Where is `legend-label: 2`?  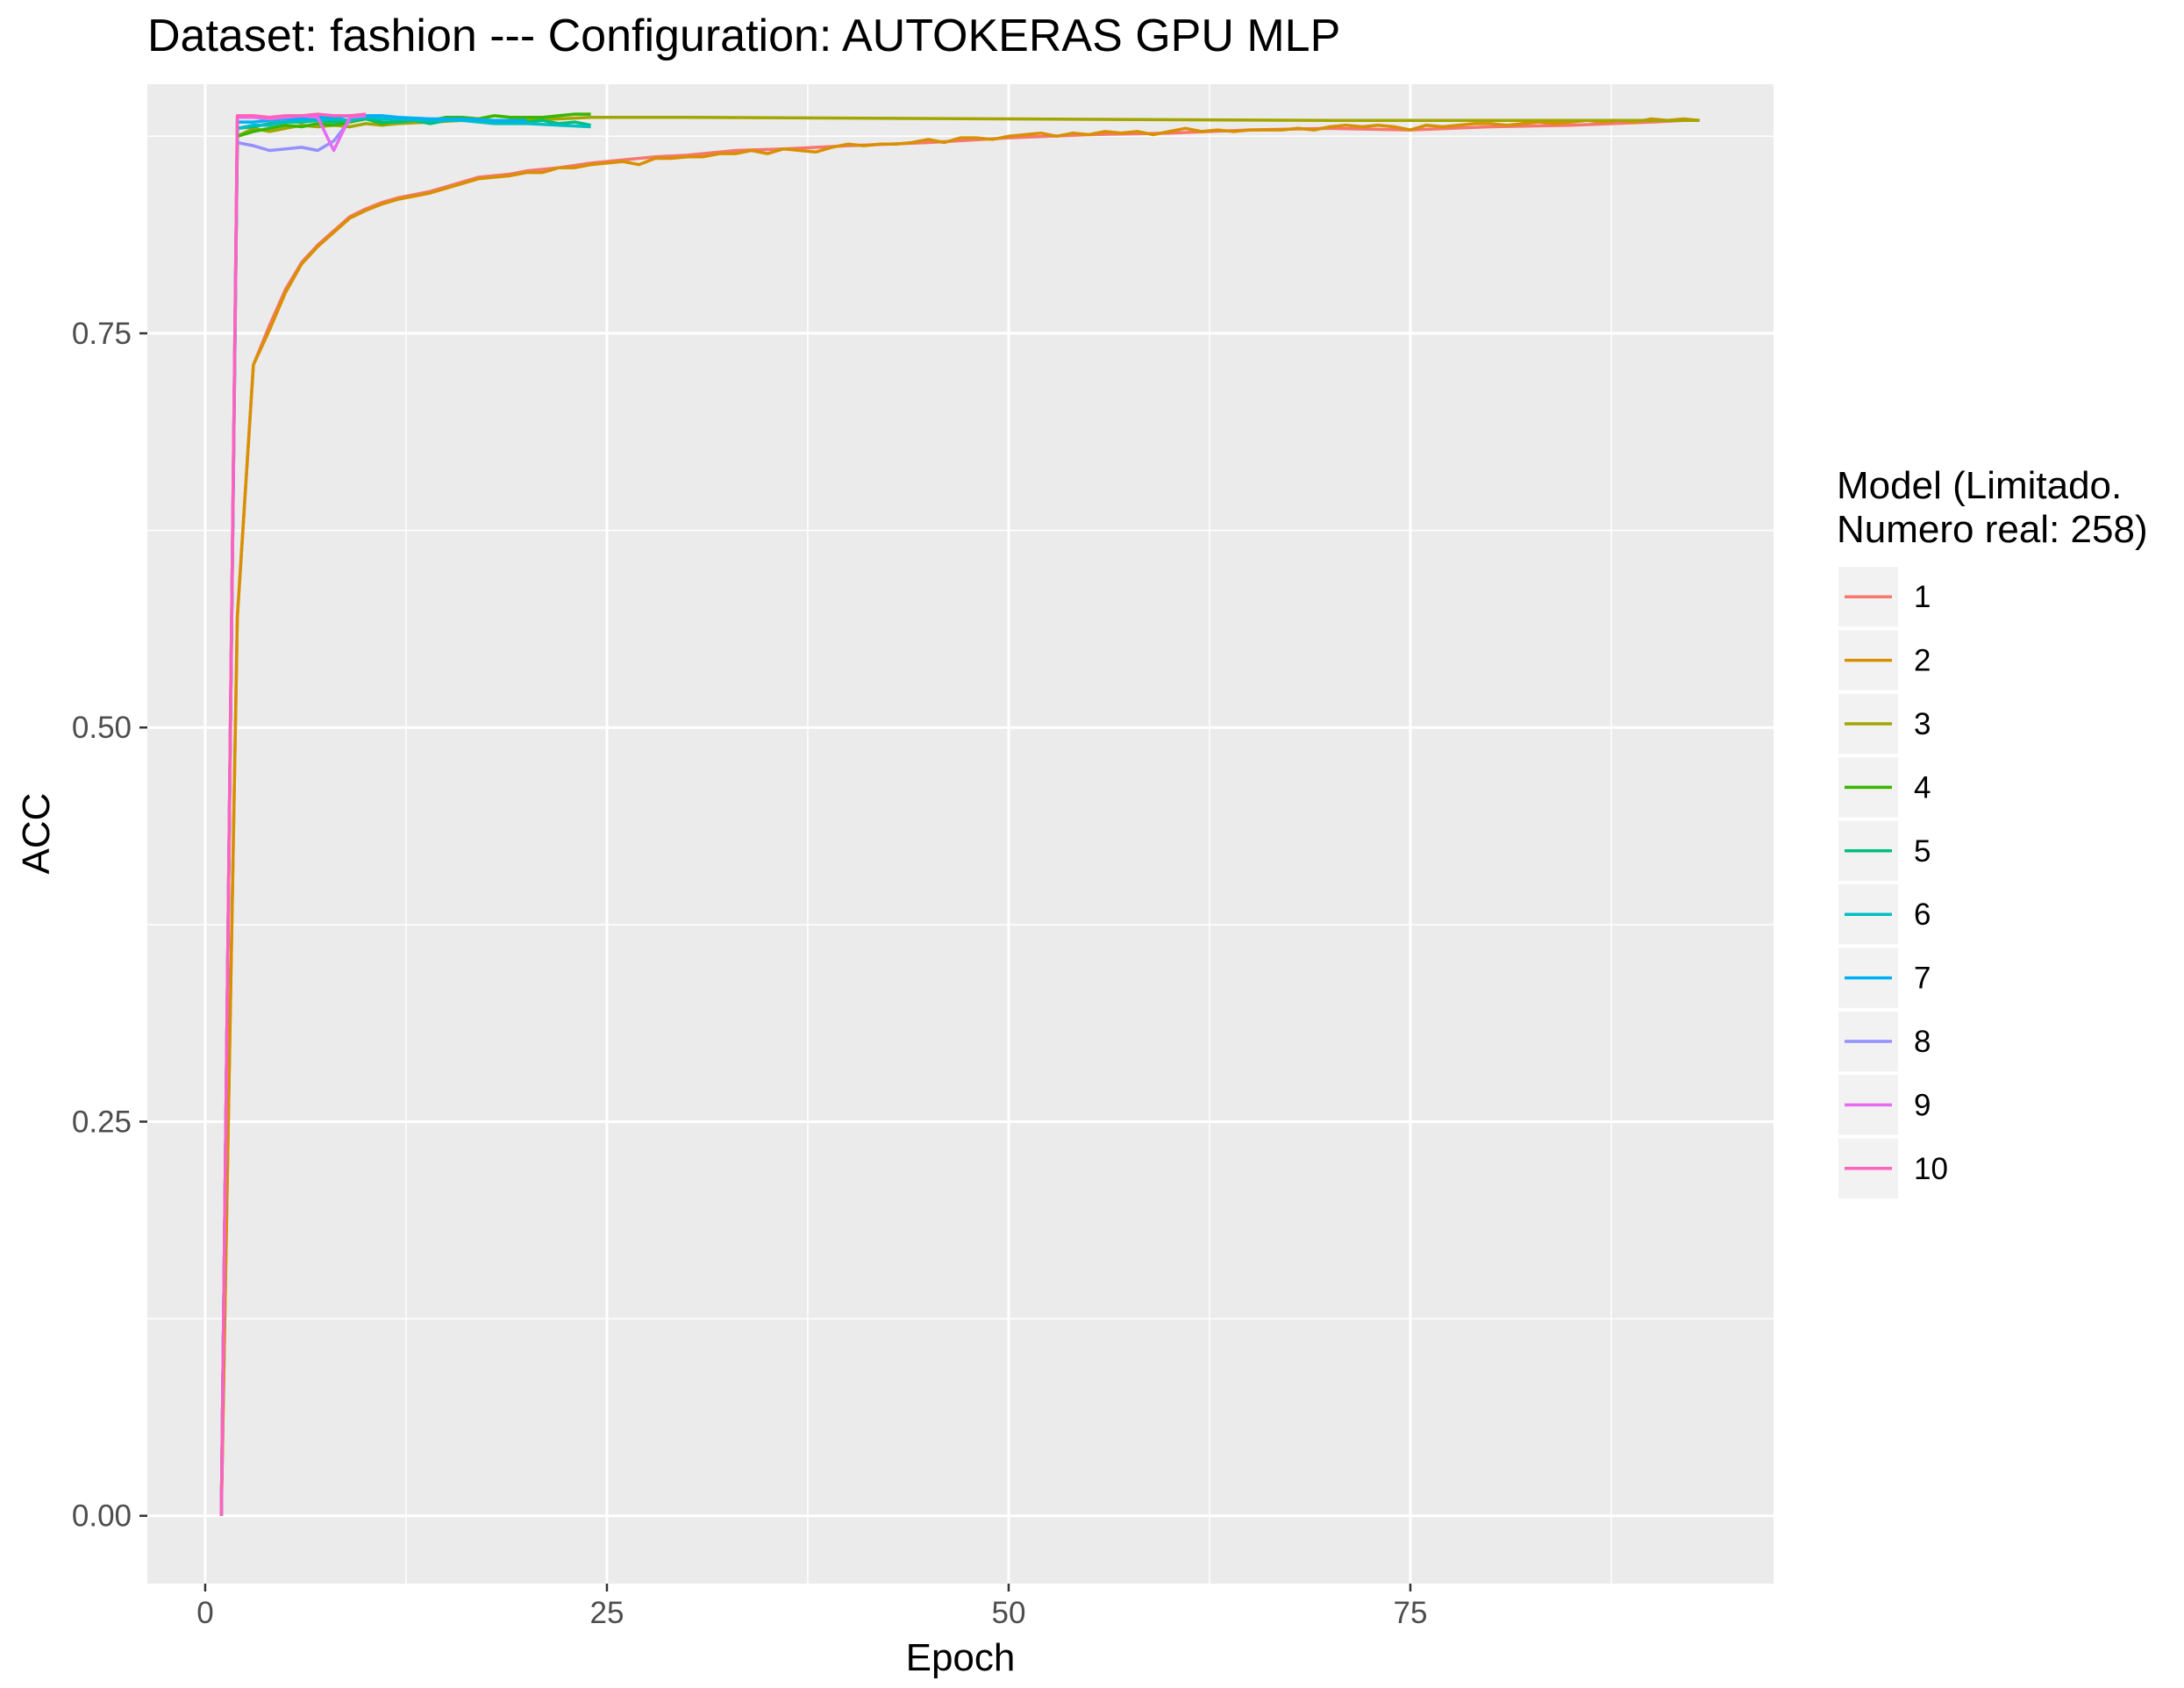 legend-label: 2 is located at coordinates (1922, 661).